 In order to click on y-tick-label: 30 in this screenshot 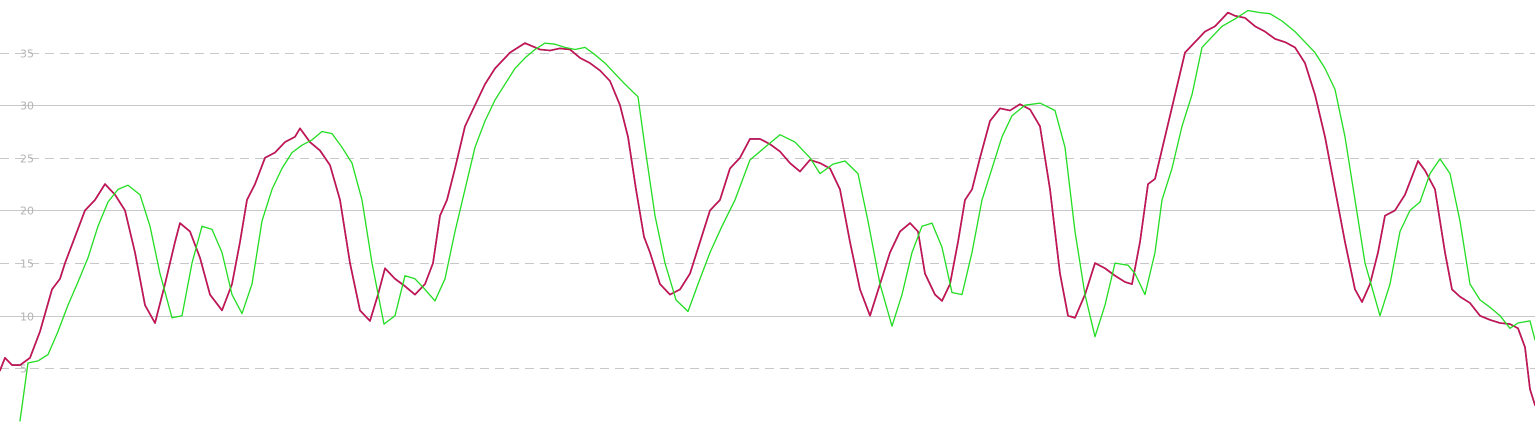, I will do `click(27, 106)`.